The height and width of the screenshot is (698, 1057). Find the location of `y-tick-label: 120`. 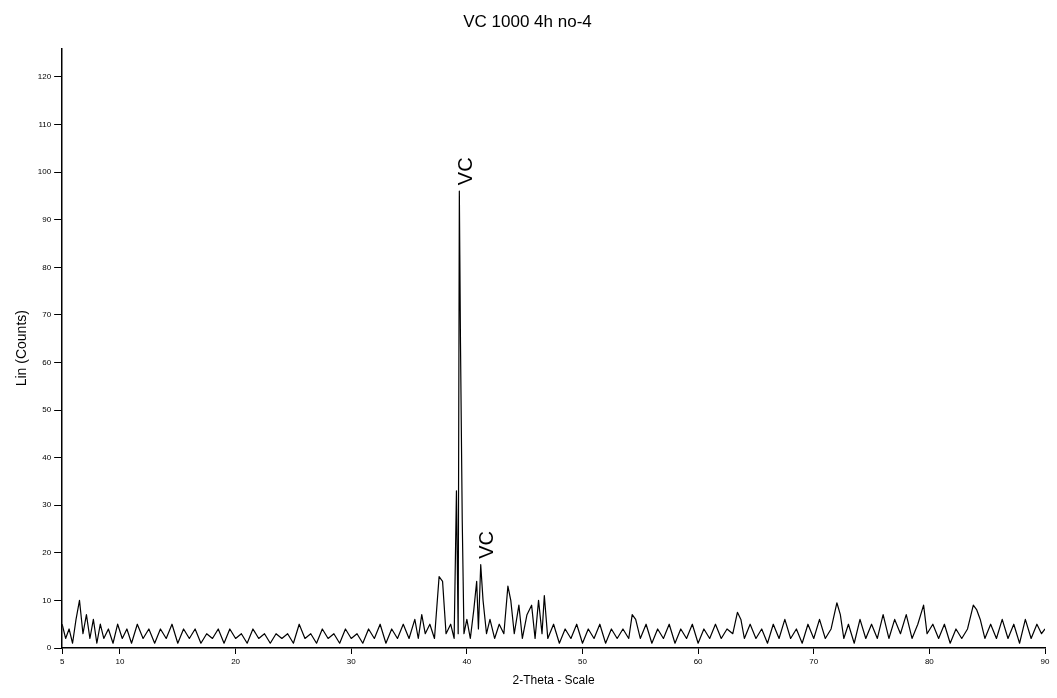

y-tick-label: 120 is located at coordinates (44, 77).